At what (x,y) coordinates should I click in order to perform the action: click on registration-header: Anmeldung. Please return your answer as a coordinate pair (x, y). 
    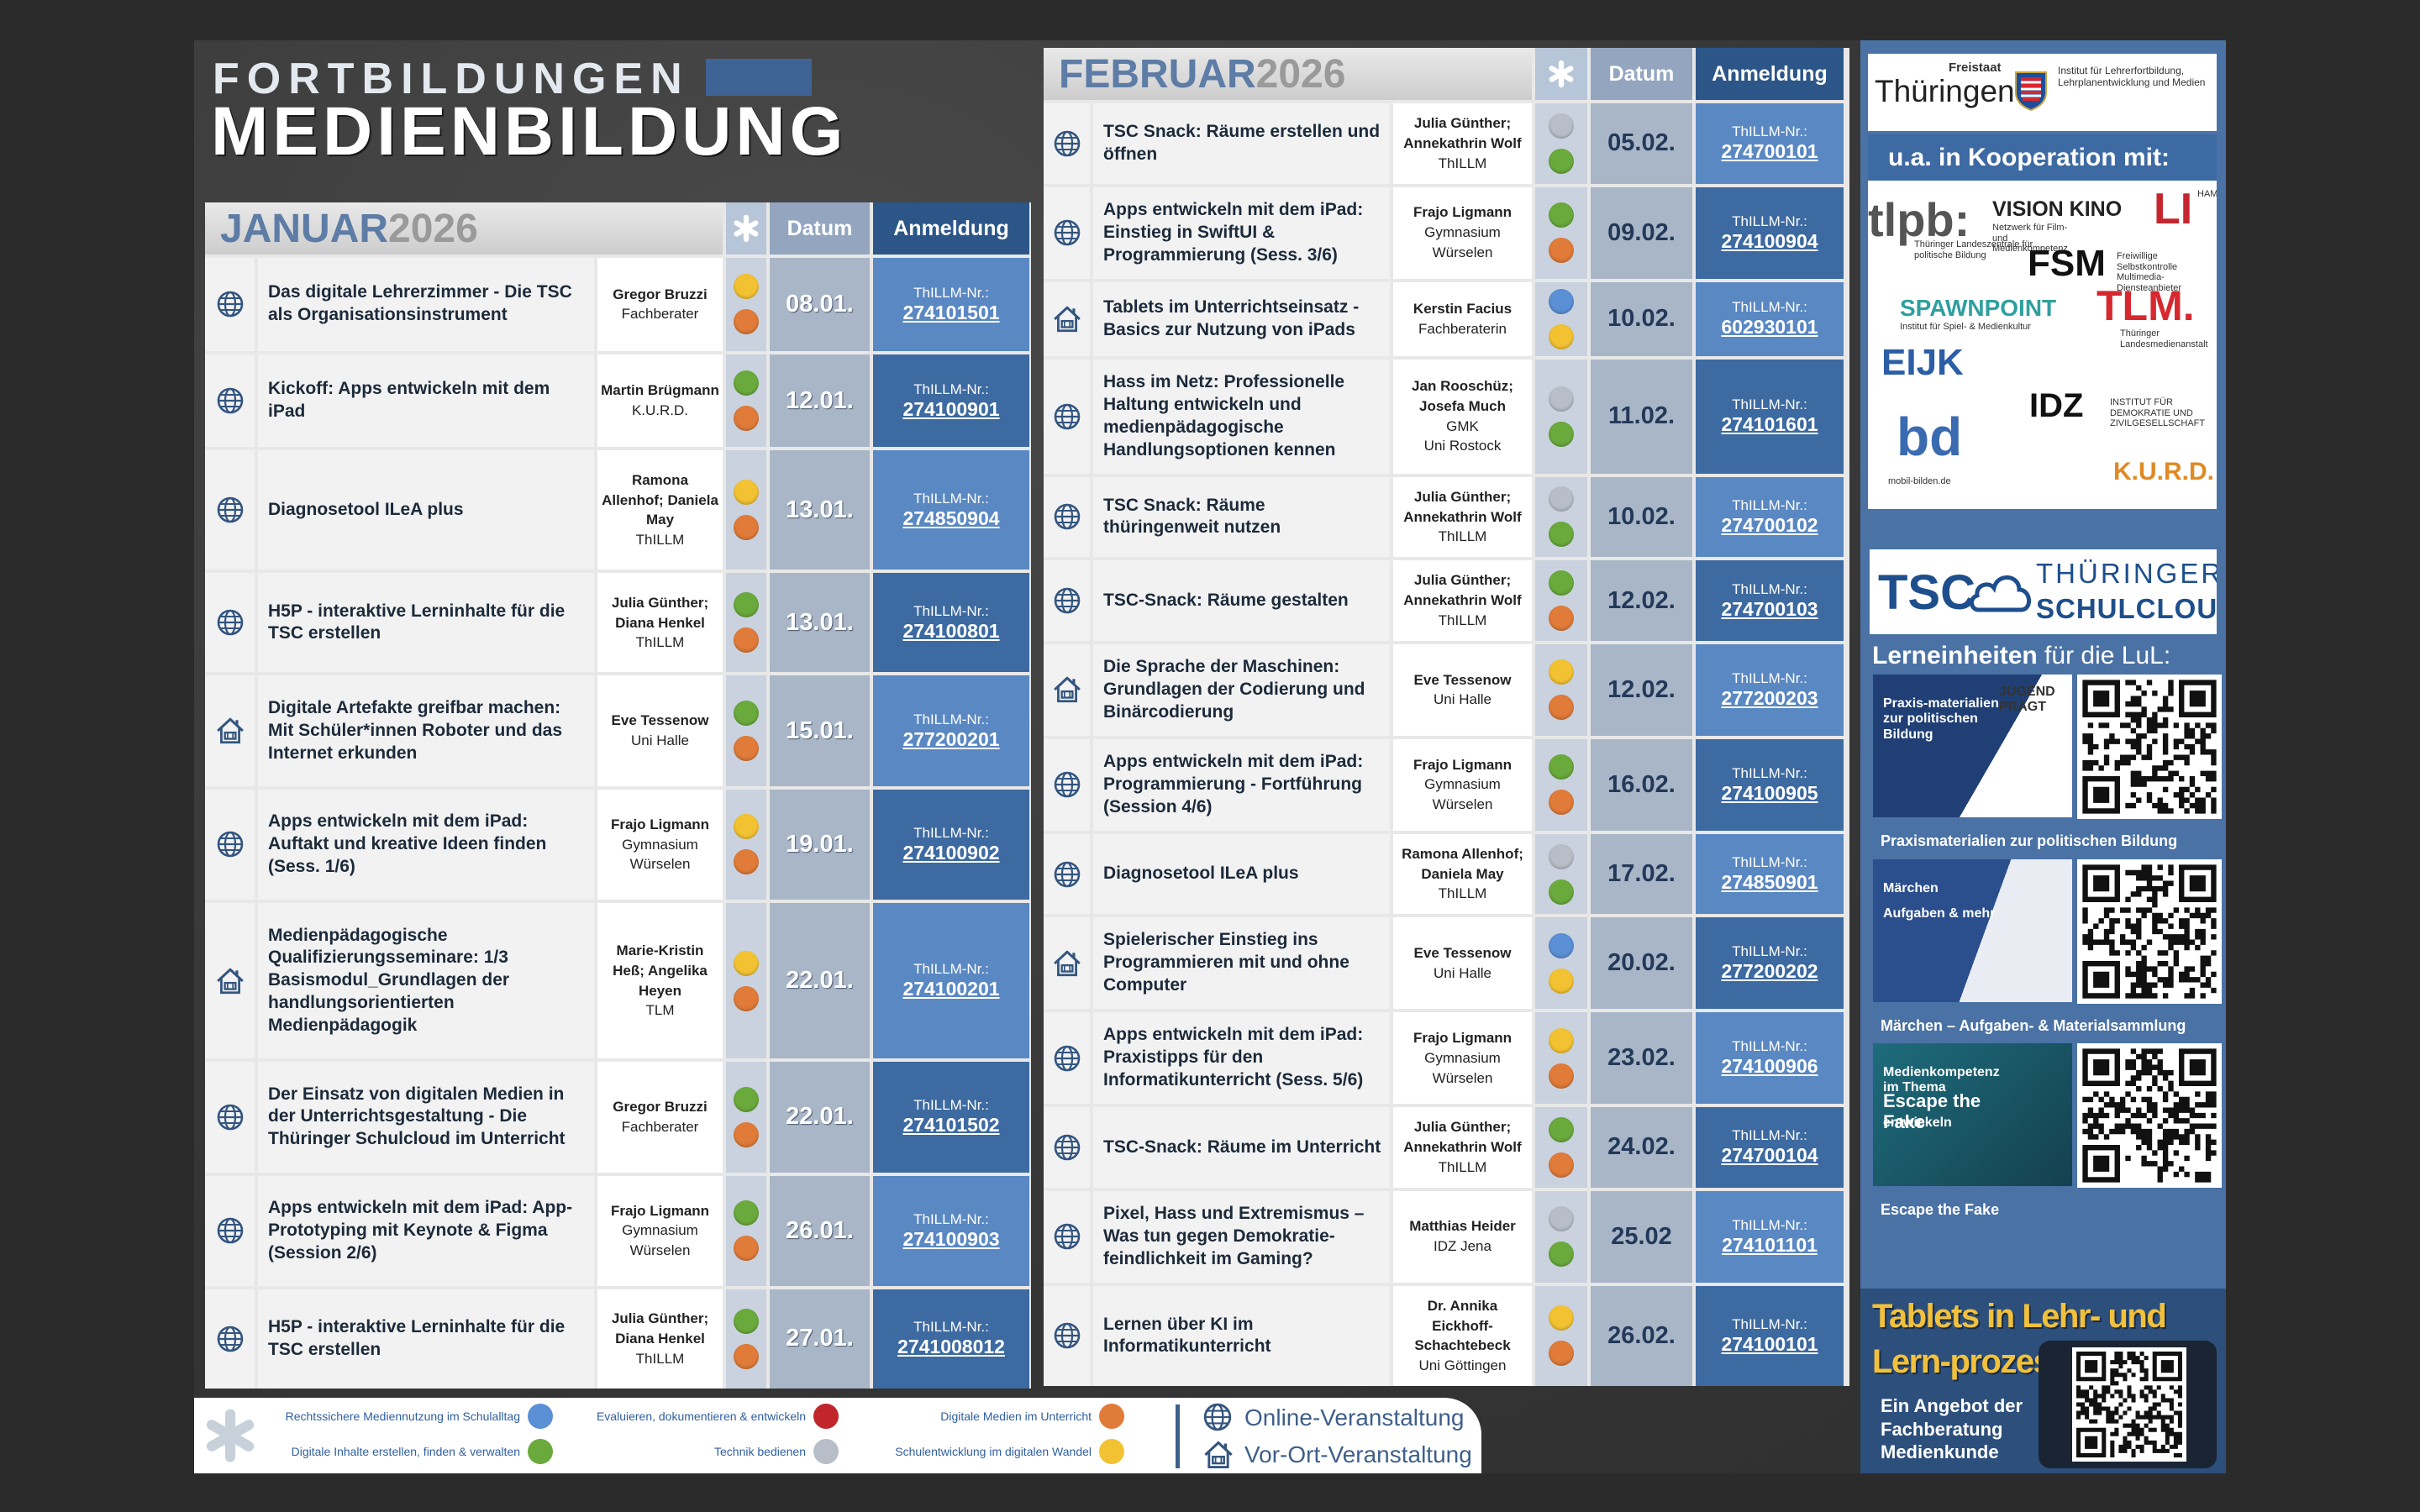
    Looking at the image, I should click on (951, 228).